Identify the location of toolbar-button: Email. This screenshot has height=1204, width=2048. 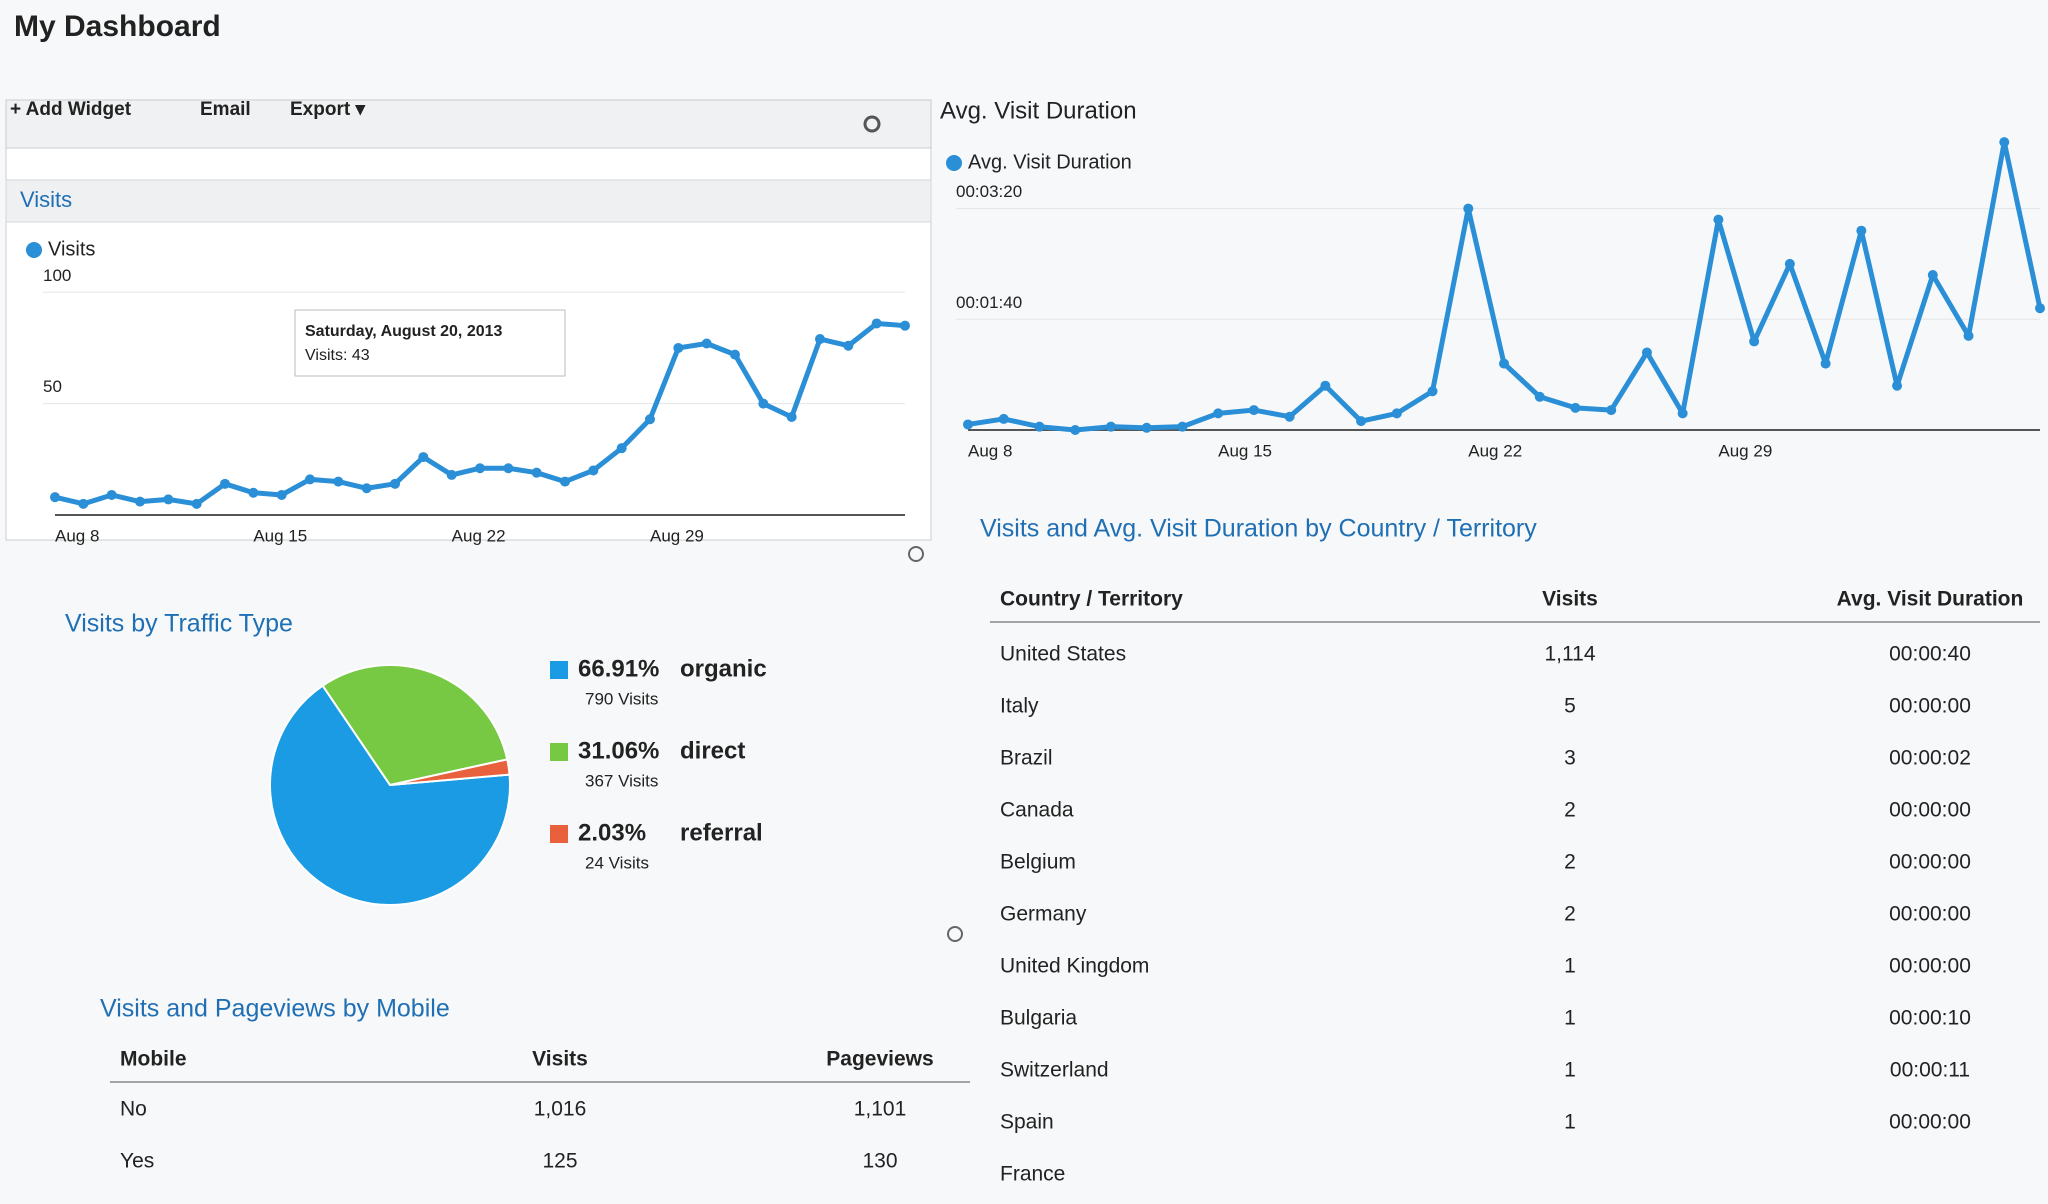
(225, 109).